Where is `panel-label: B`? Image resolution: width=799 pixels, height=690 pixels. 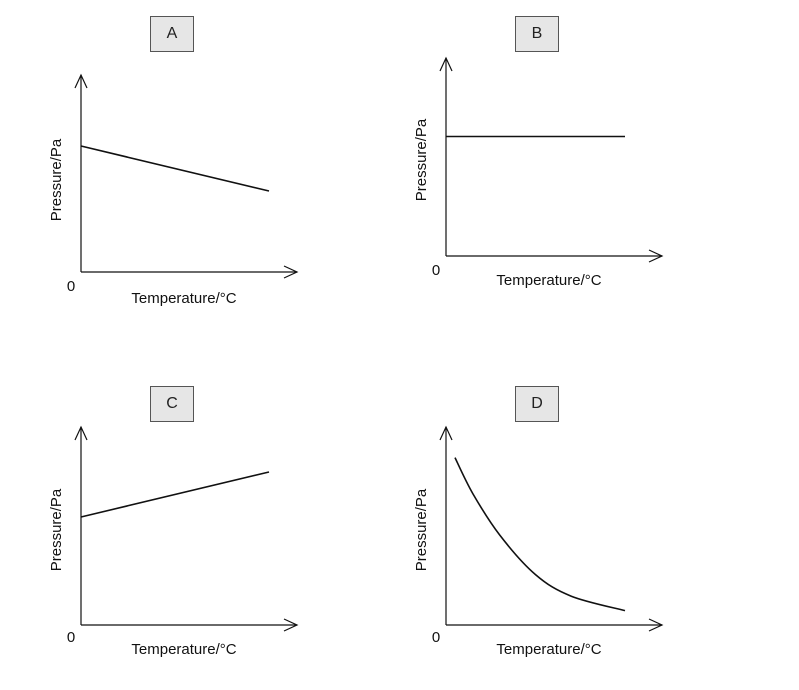
panel-label: B is located at coordinates (537, 33).